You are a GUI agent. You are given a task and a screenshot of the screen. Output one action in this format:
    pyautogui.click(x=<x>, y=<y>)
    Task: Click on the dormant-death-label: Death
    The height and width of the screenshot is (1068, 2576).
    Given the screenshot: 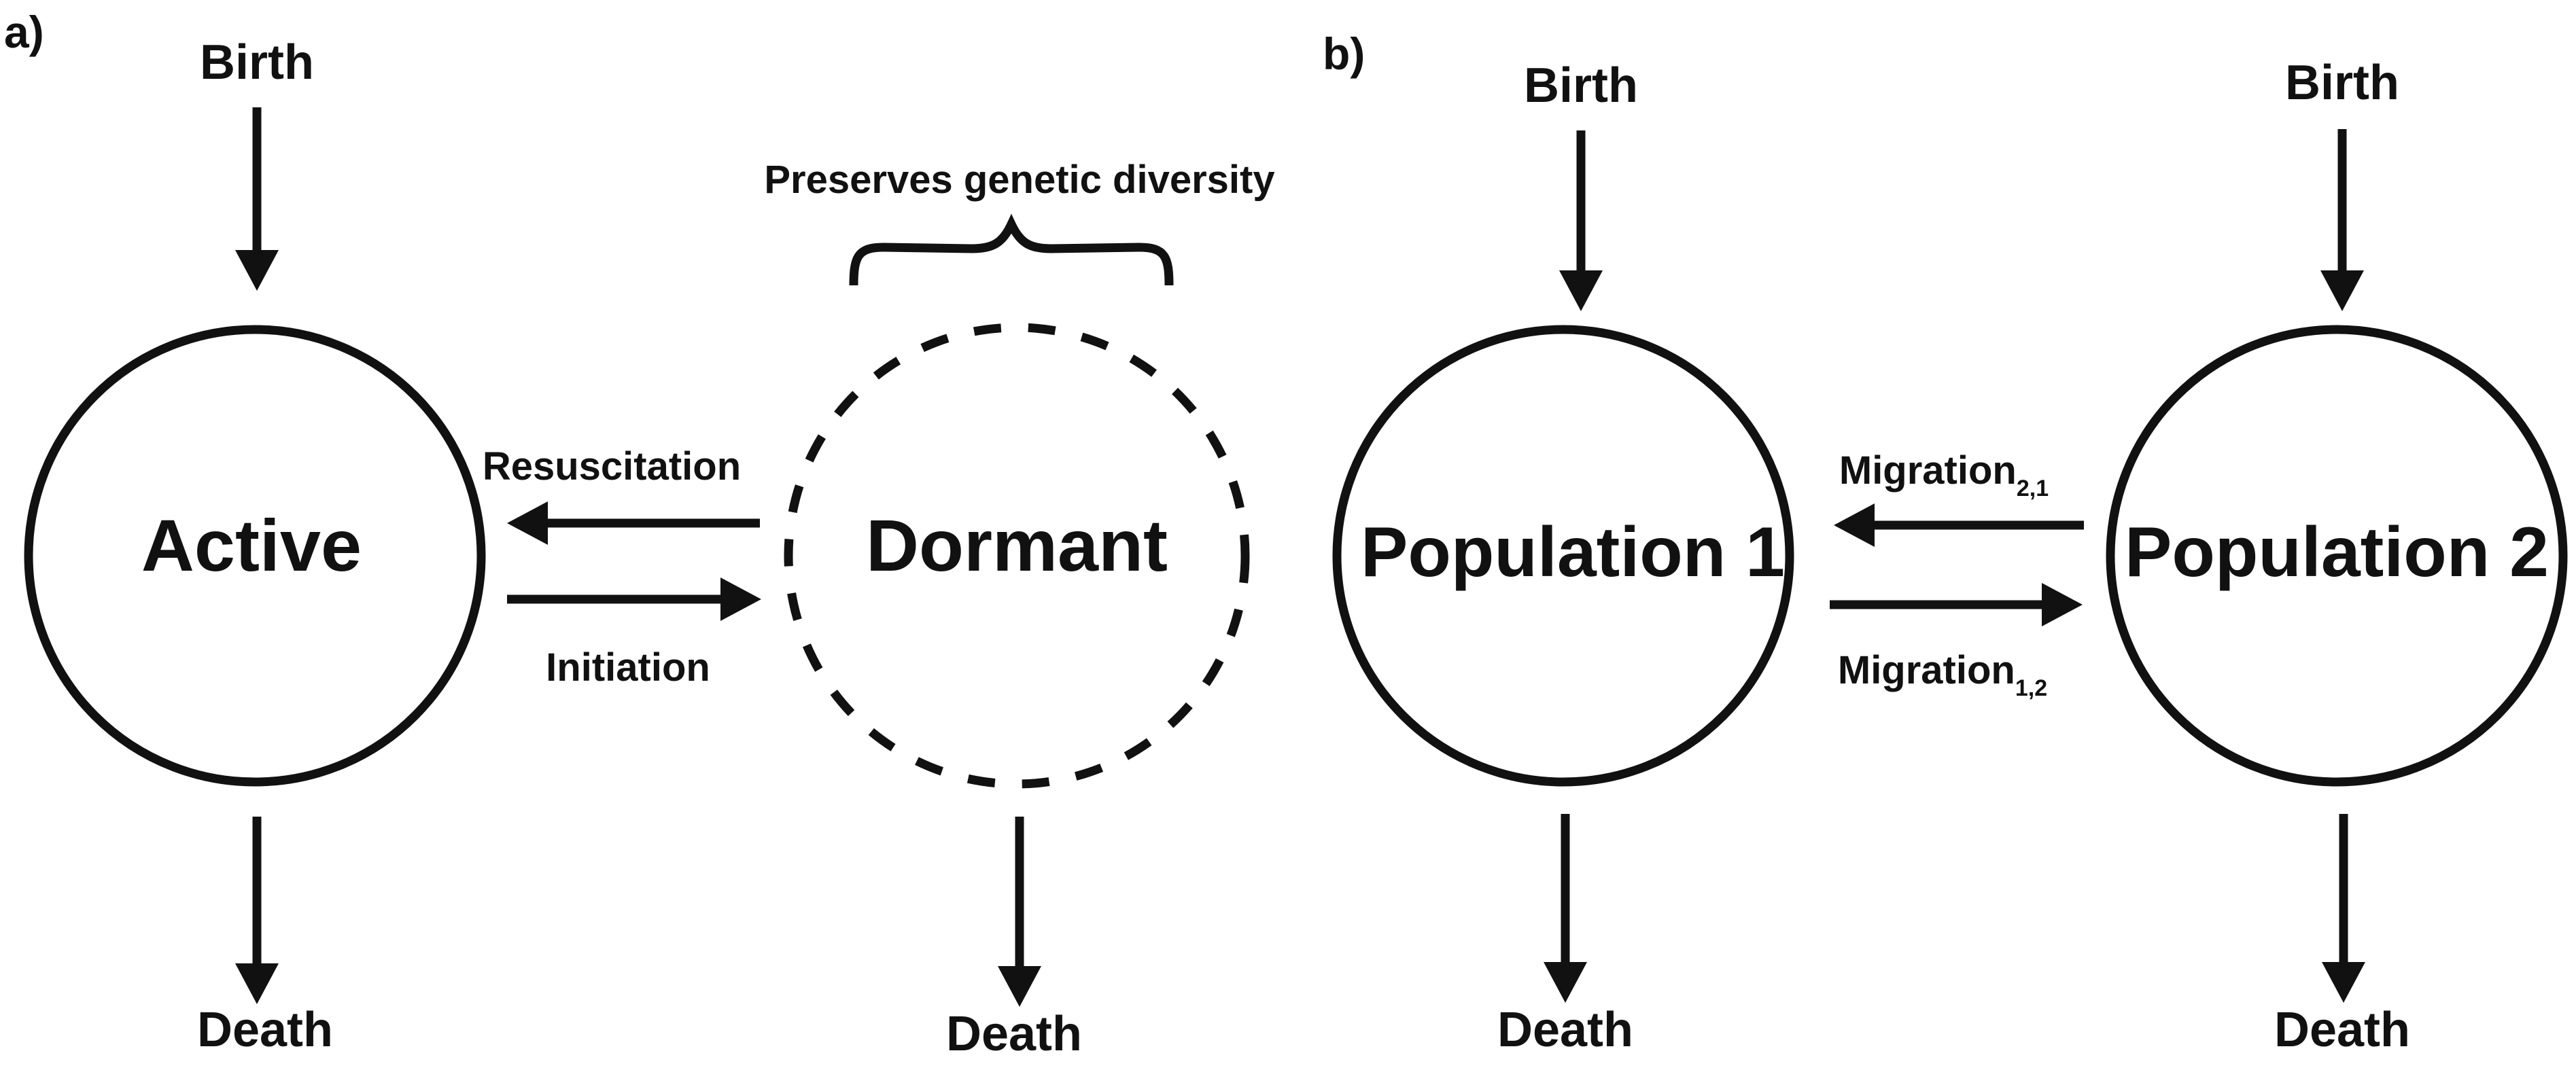 What is the action you would take?
    pyautogui.click(x=1014, y=1034)
    